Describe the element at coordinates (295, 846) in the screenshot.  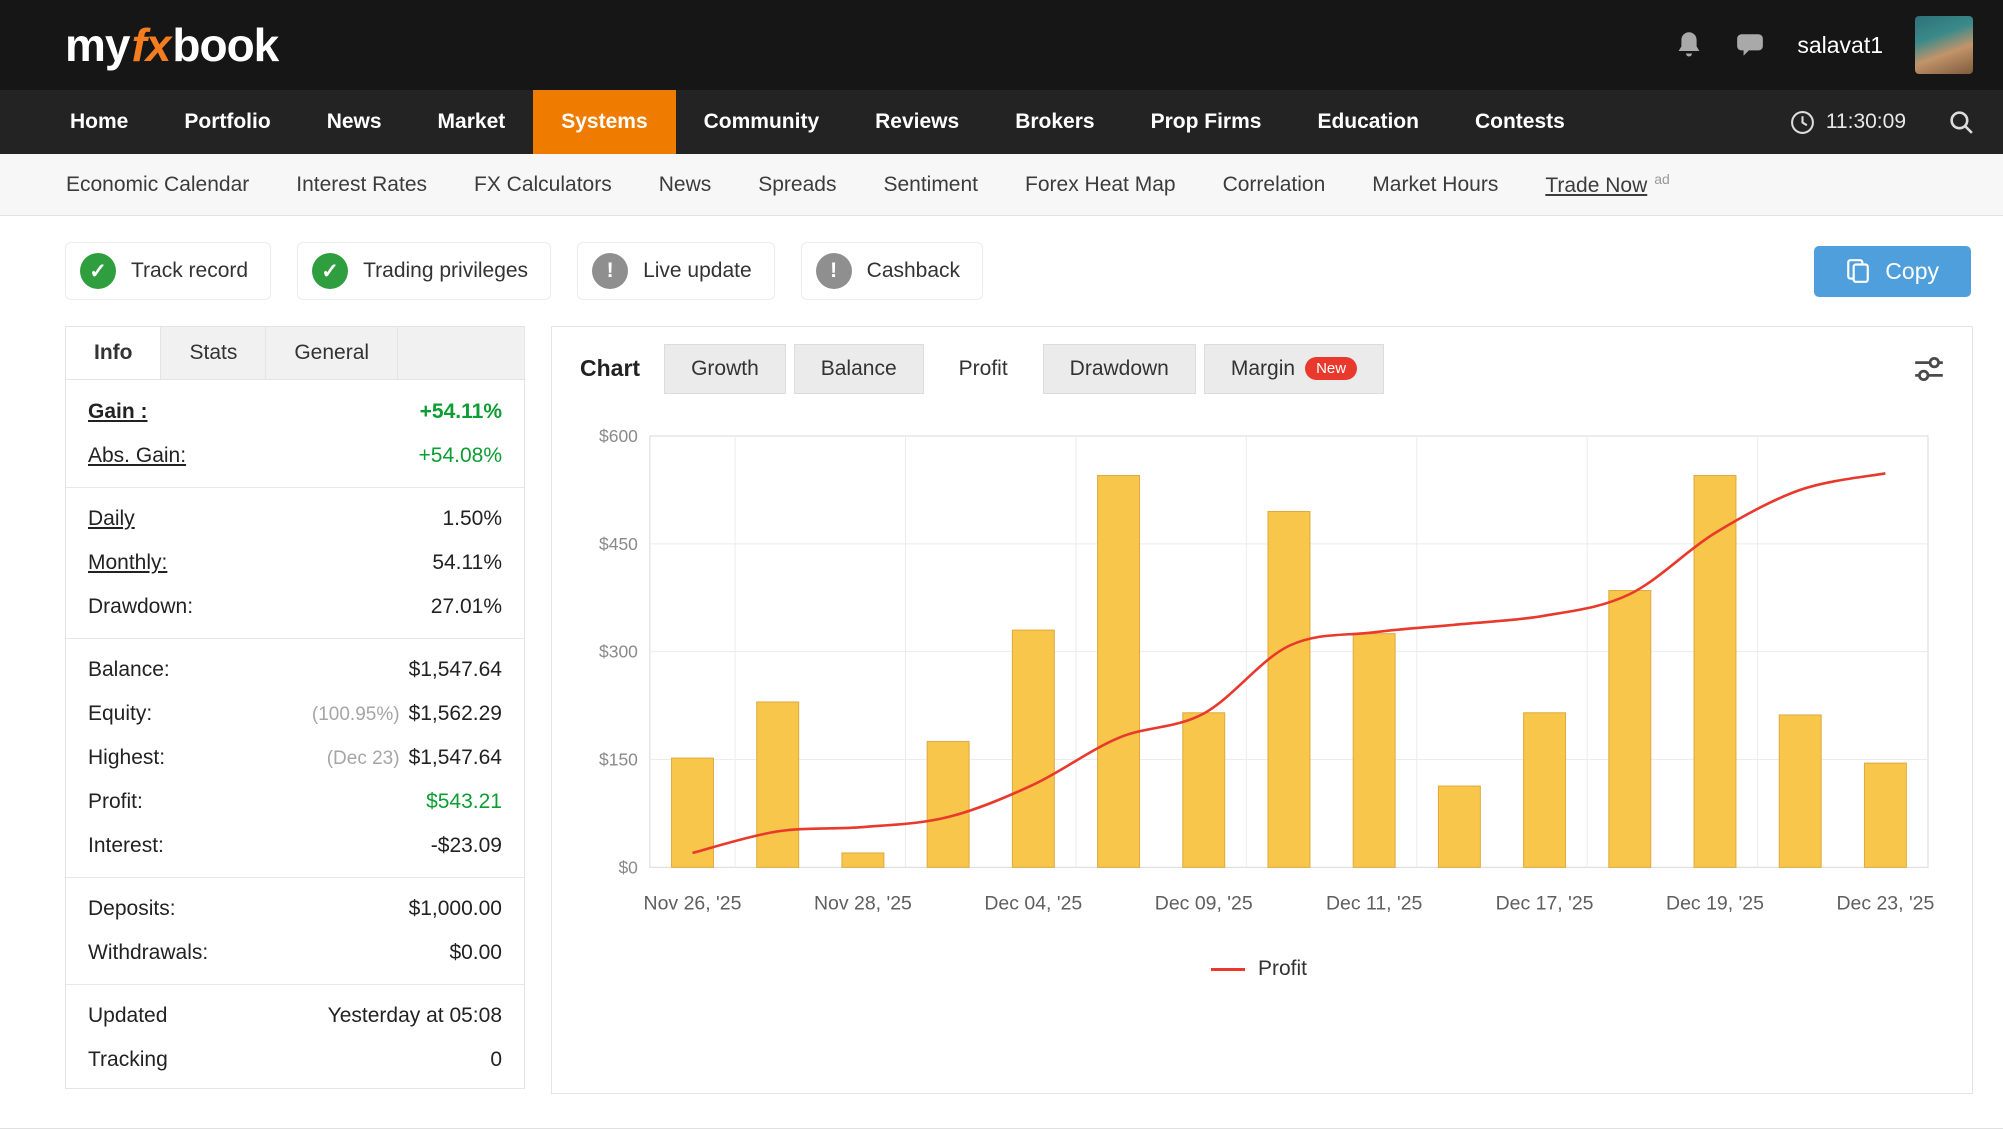
I see `stat-row-interest: Interest: -$23.09` at that location.